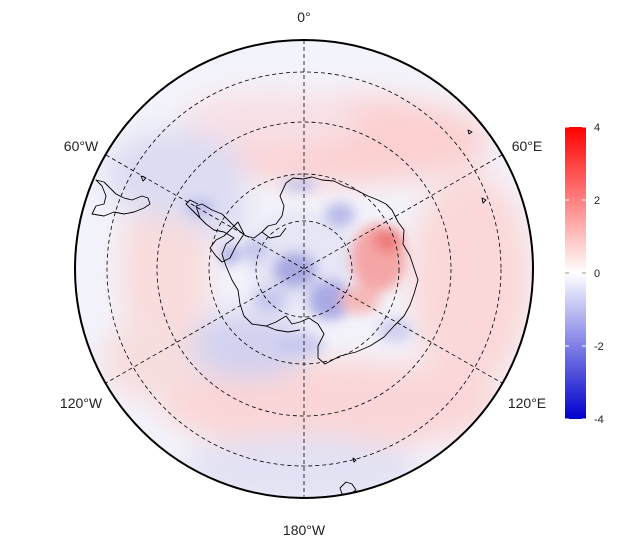  Describe the element at coordinates (597, 201) in the screenshot. I see `colorbar-tick-label: 2` at that location.